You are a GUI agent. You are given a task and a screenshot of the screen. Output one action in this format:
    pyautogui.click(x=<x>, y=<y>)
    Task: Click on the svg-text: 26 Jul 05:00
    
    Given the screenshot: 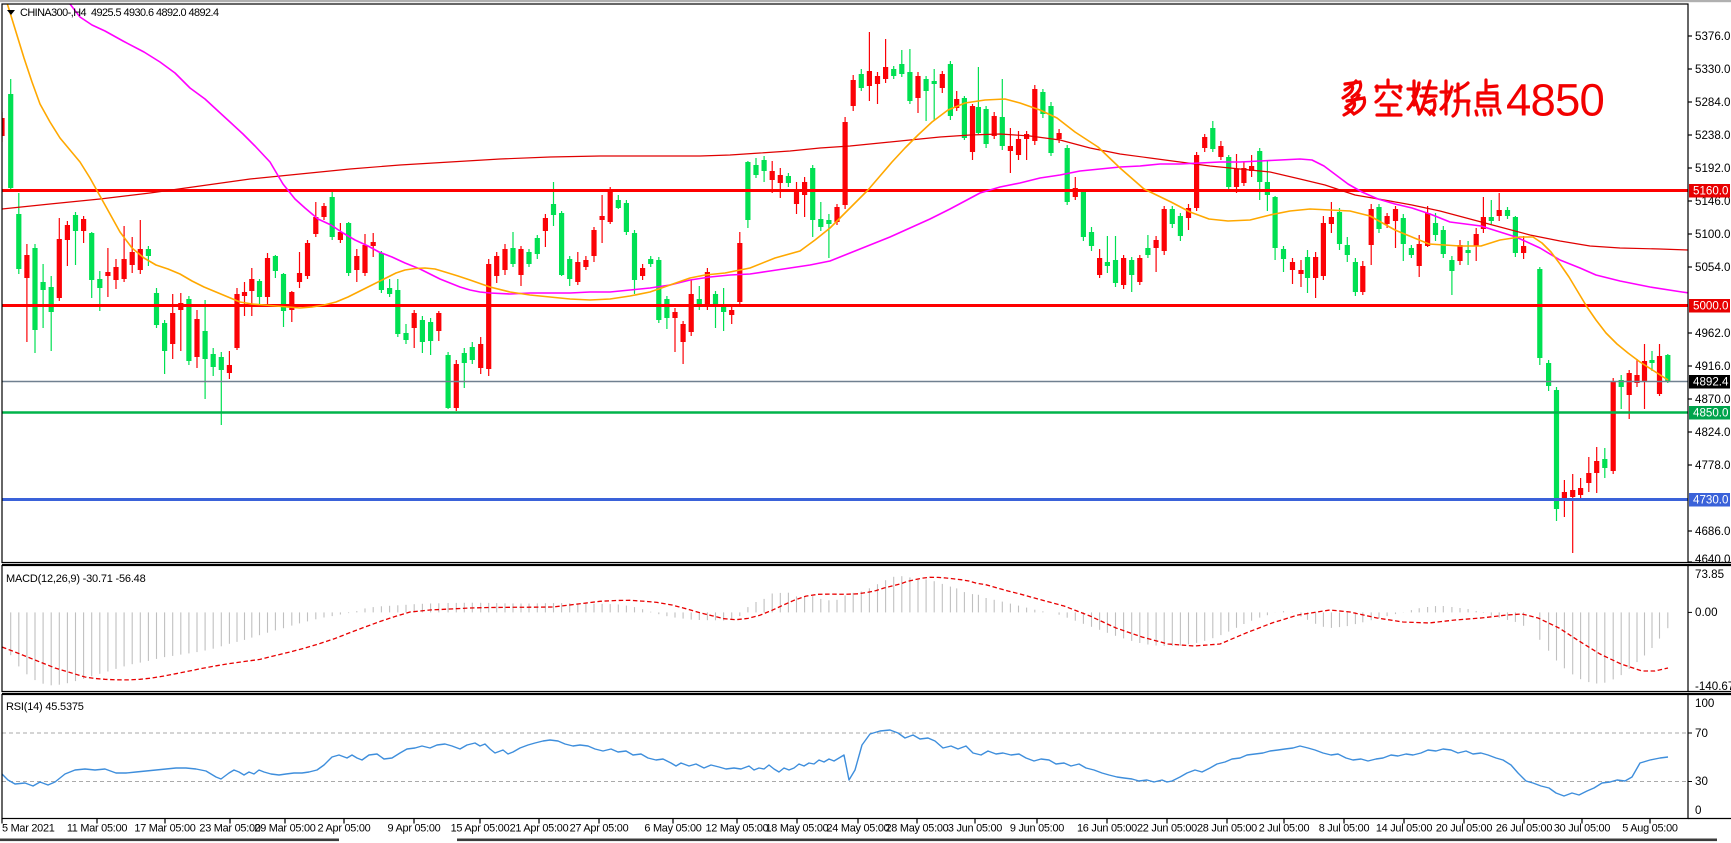 What is the action you would take?
    pyautogui.click(x=1524, y=829)
    